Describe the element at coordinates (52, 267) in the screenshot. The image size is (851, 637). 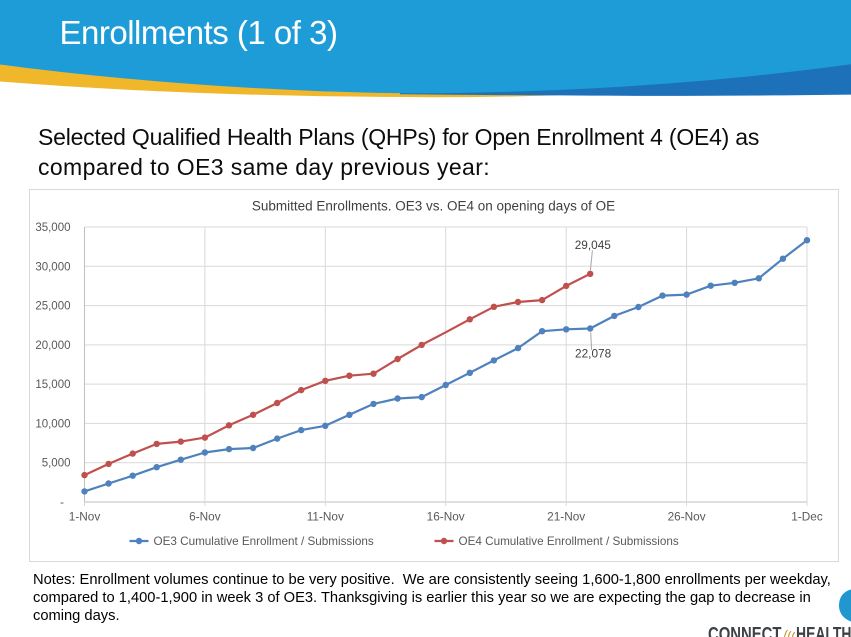
I see `svg-text: 30,000` at that location.